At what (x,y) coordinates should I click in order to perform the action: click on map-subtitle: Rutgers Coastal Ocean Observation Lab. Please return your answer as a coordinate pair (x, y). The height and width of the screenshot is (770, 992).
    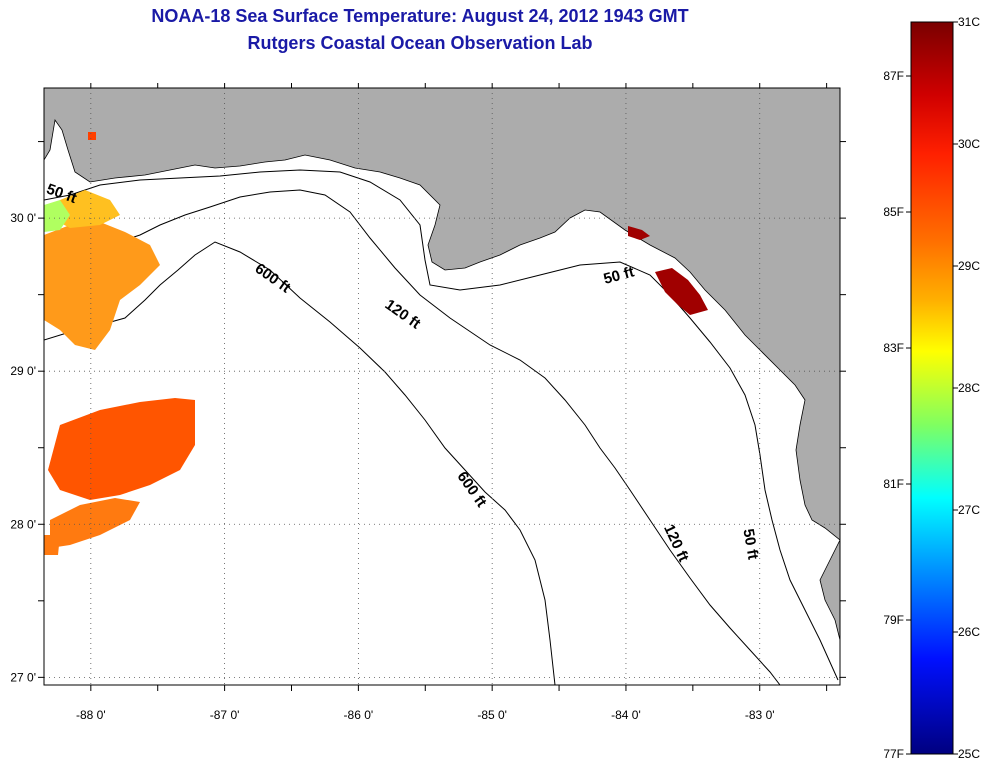
    Looking at the image, I should click on (420, 43).